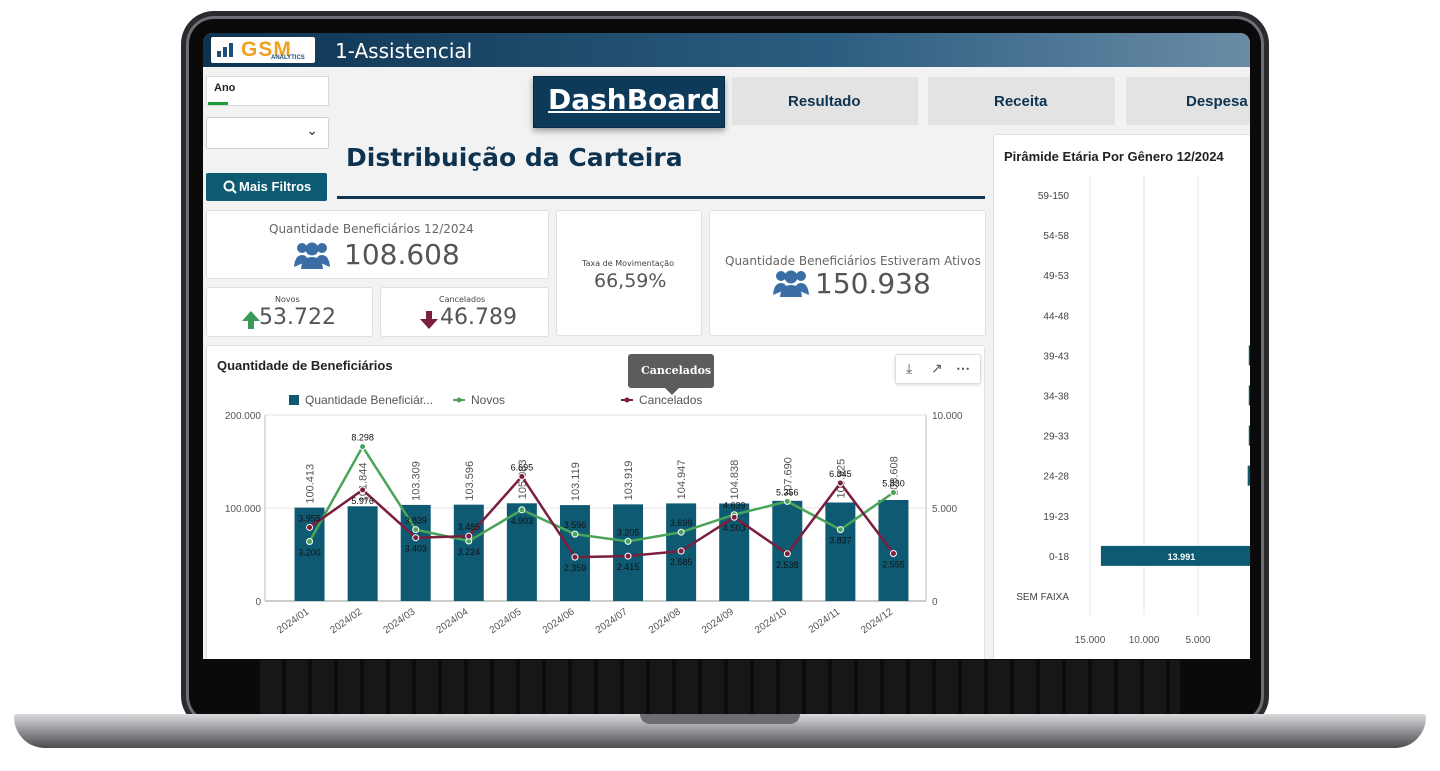  I want to click on category-label: 54-58, so click(1056, 236).